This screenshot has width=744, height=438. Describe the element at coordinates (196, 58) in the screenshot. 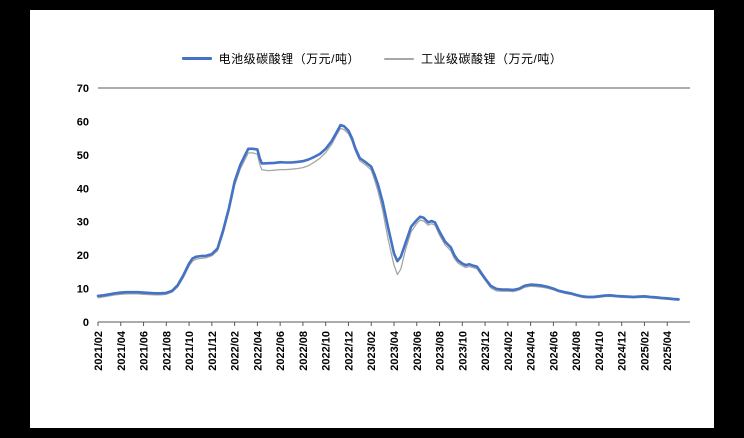

I see `battery-grade-line-swatch-icon` at that location.